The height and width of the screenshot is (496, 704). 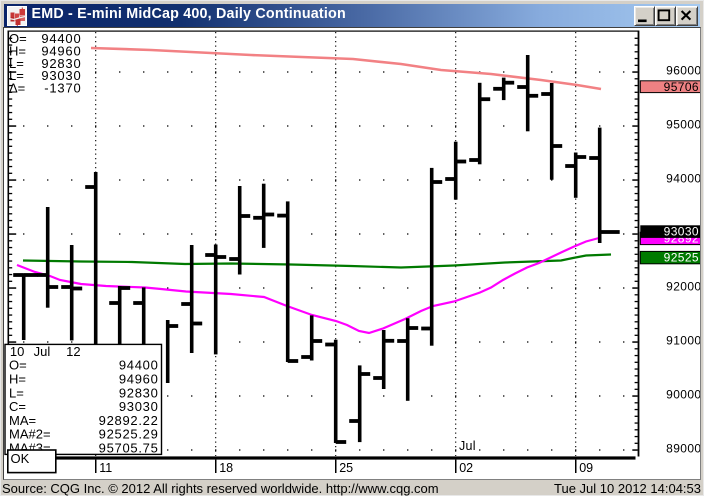 What do you see at coordinates (226, 468) in the screenshot?
I see `svg-text: 18` at bounding box center [226, 468].